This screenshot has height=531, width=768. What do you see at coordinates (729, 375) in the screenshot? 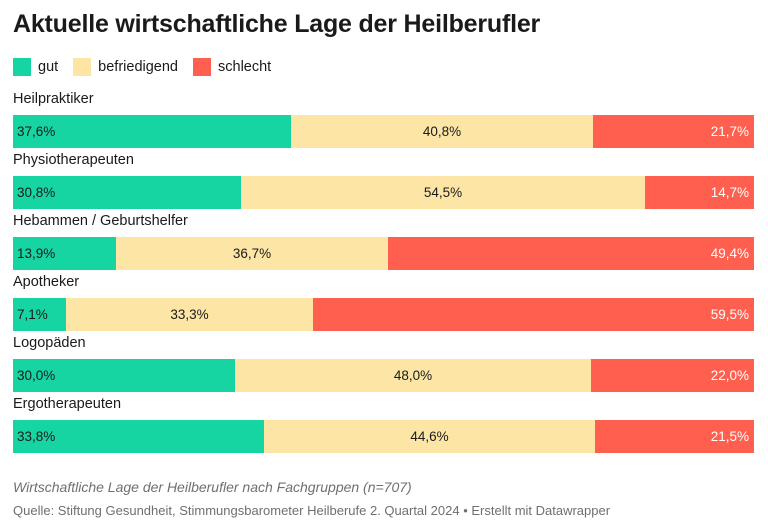
I see `data-label-schlecht-logopaeden: 22,0%` at bounding box center [729, 375].